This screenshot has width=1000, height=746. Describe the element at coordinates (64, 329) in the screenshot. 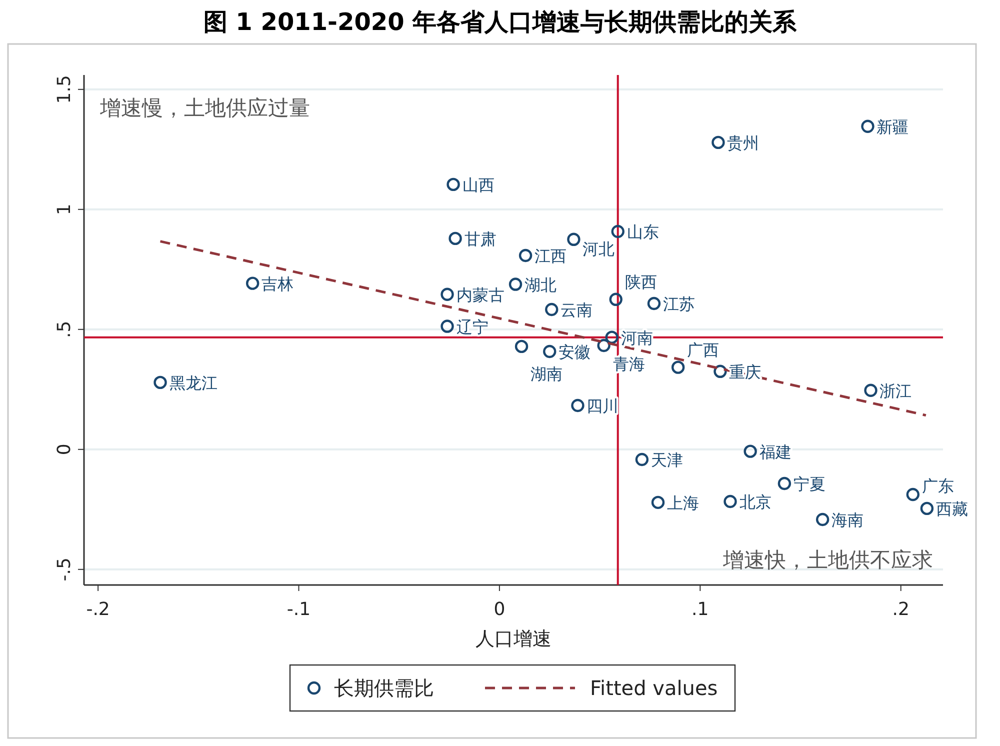

I see `y-tick-label: .5` at that location.